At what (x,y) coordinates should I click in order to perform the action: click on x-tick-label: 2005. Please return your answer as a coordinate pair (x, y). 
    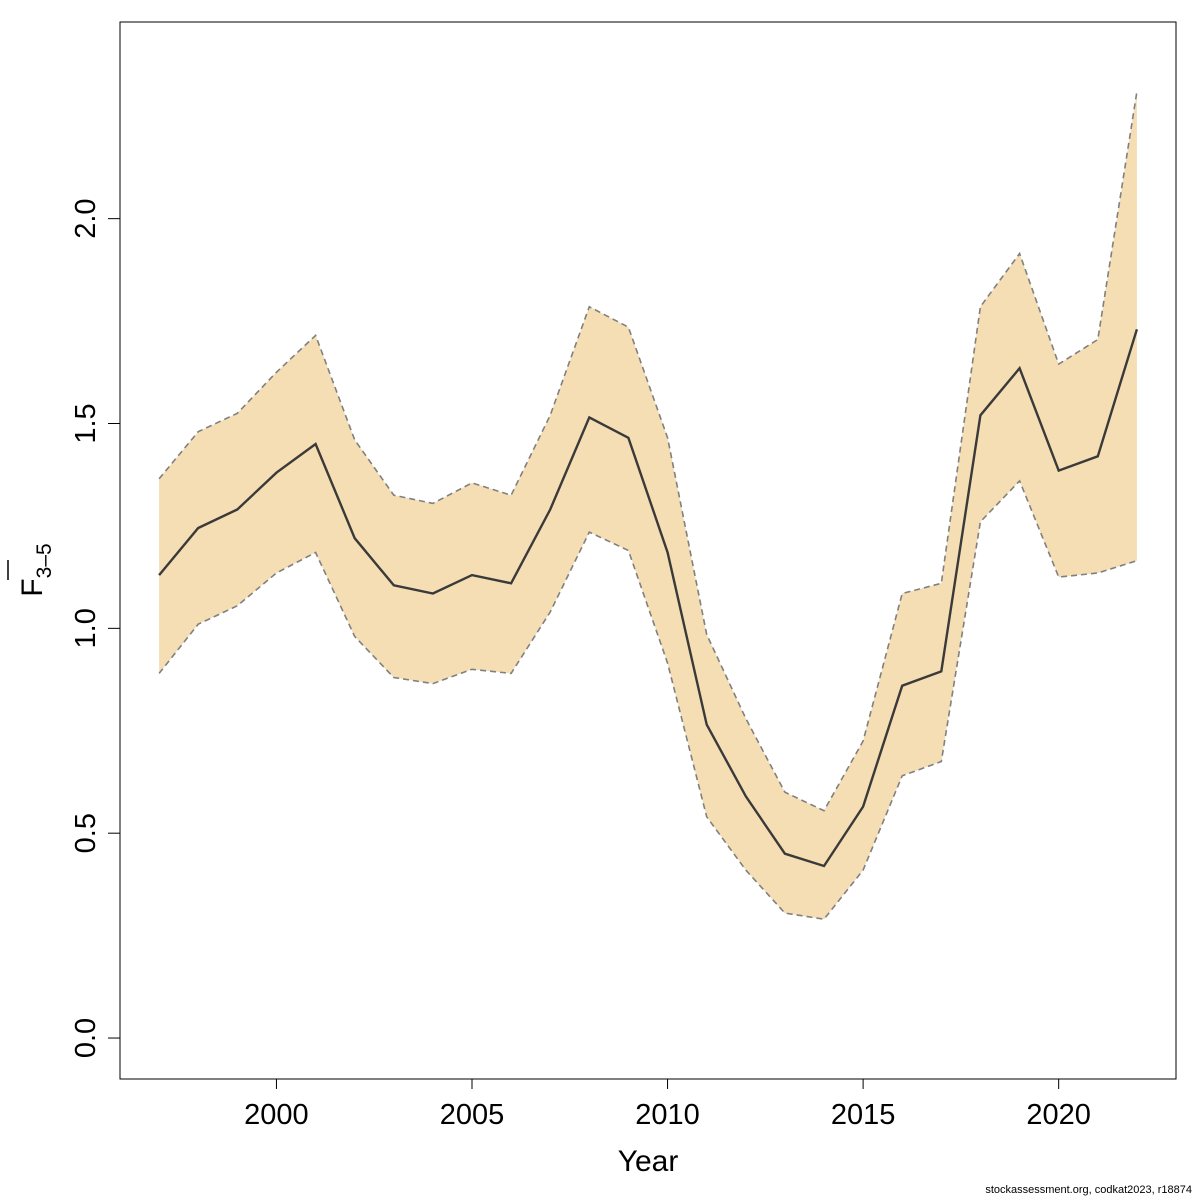
    Looking at the image, I should click on (472, 1115).